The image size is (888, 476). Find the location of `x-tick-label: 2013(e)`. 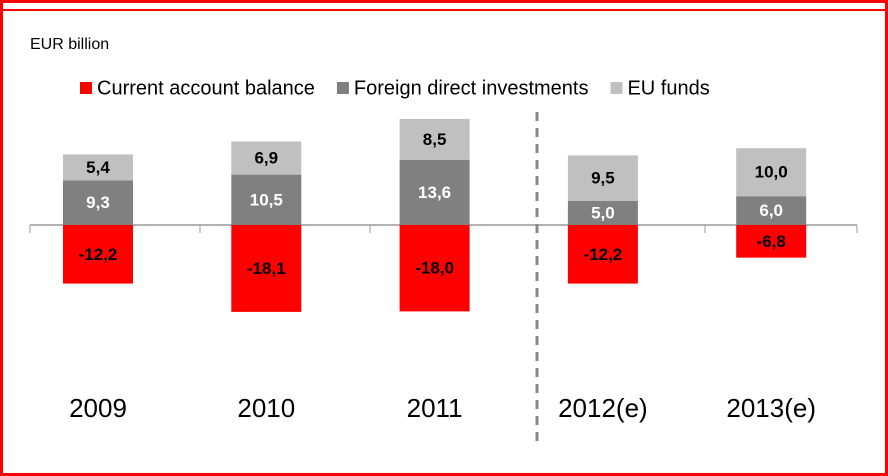

x-tick-label: 2013(e) is located at coordinates (771, 408).